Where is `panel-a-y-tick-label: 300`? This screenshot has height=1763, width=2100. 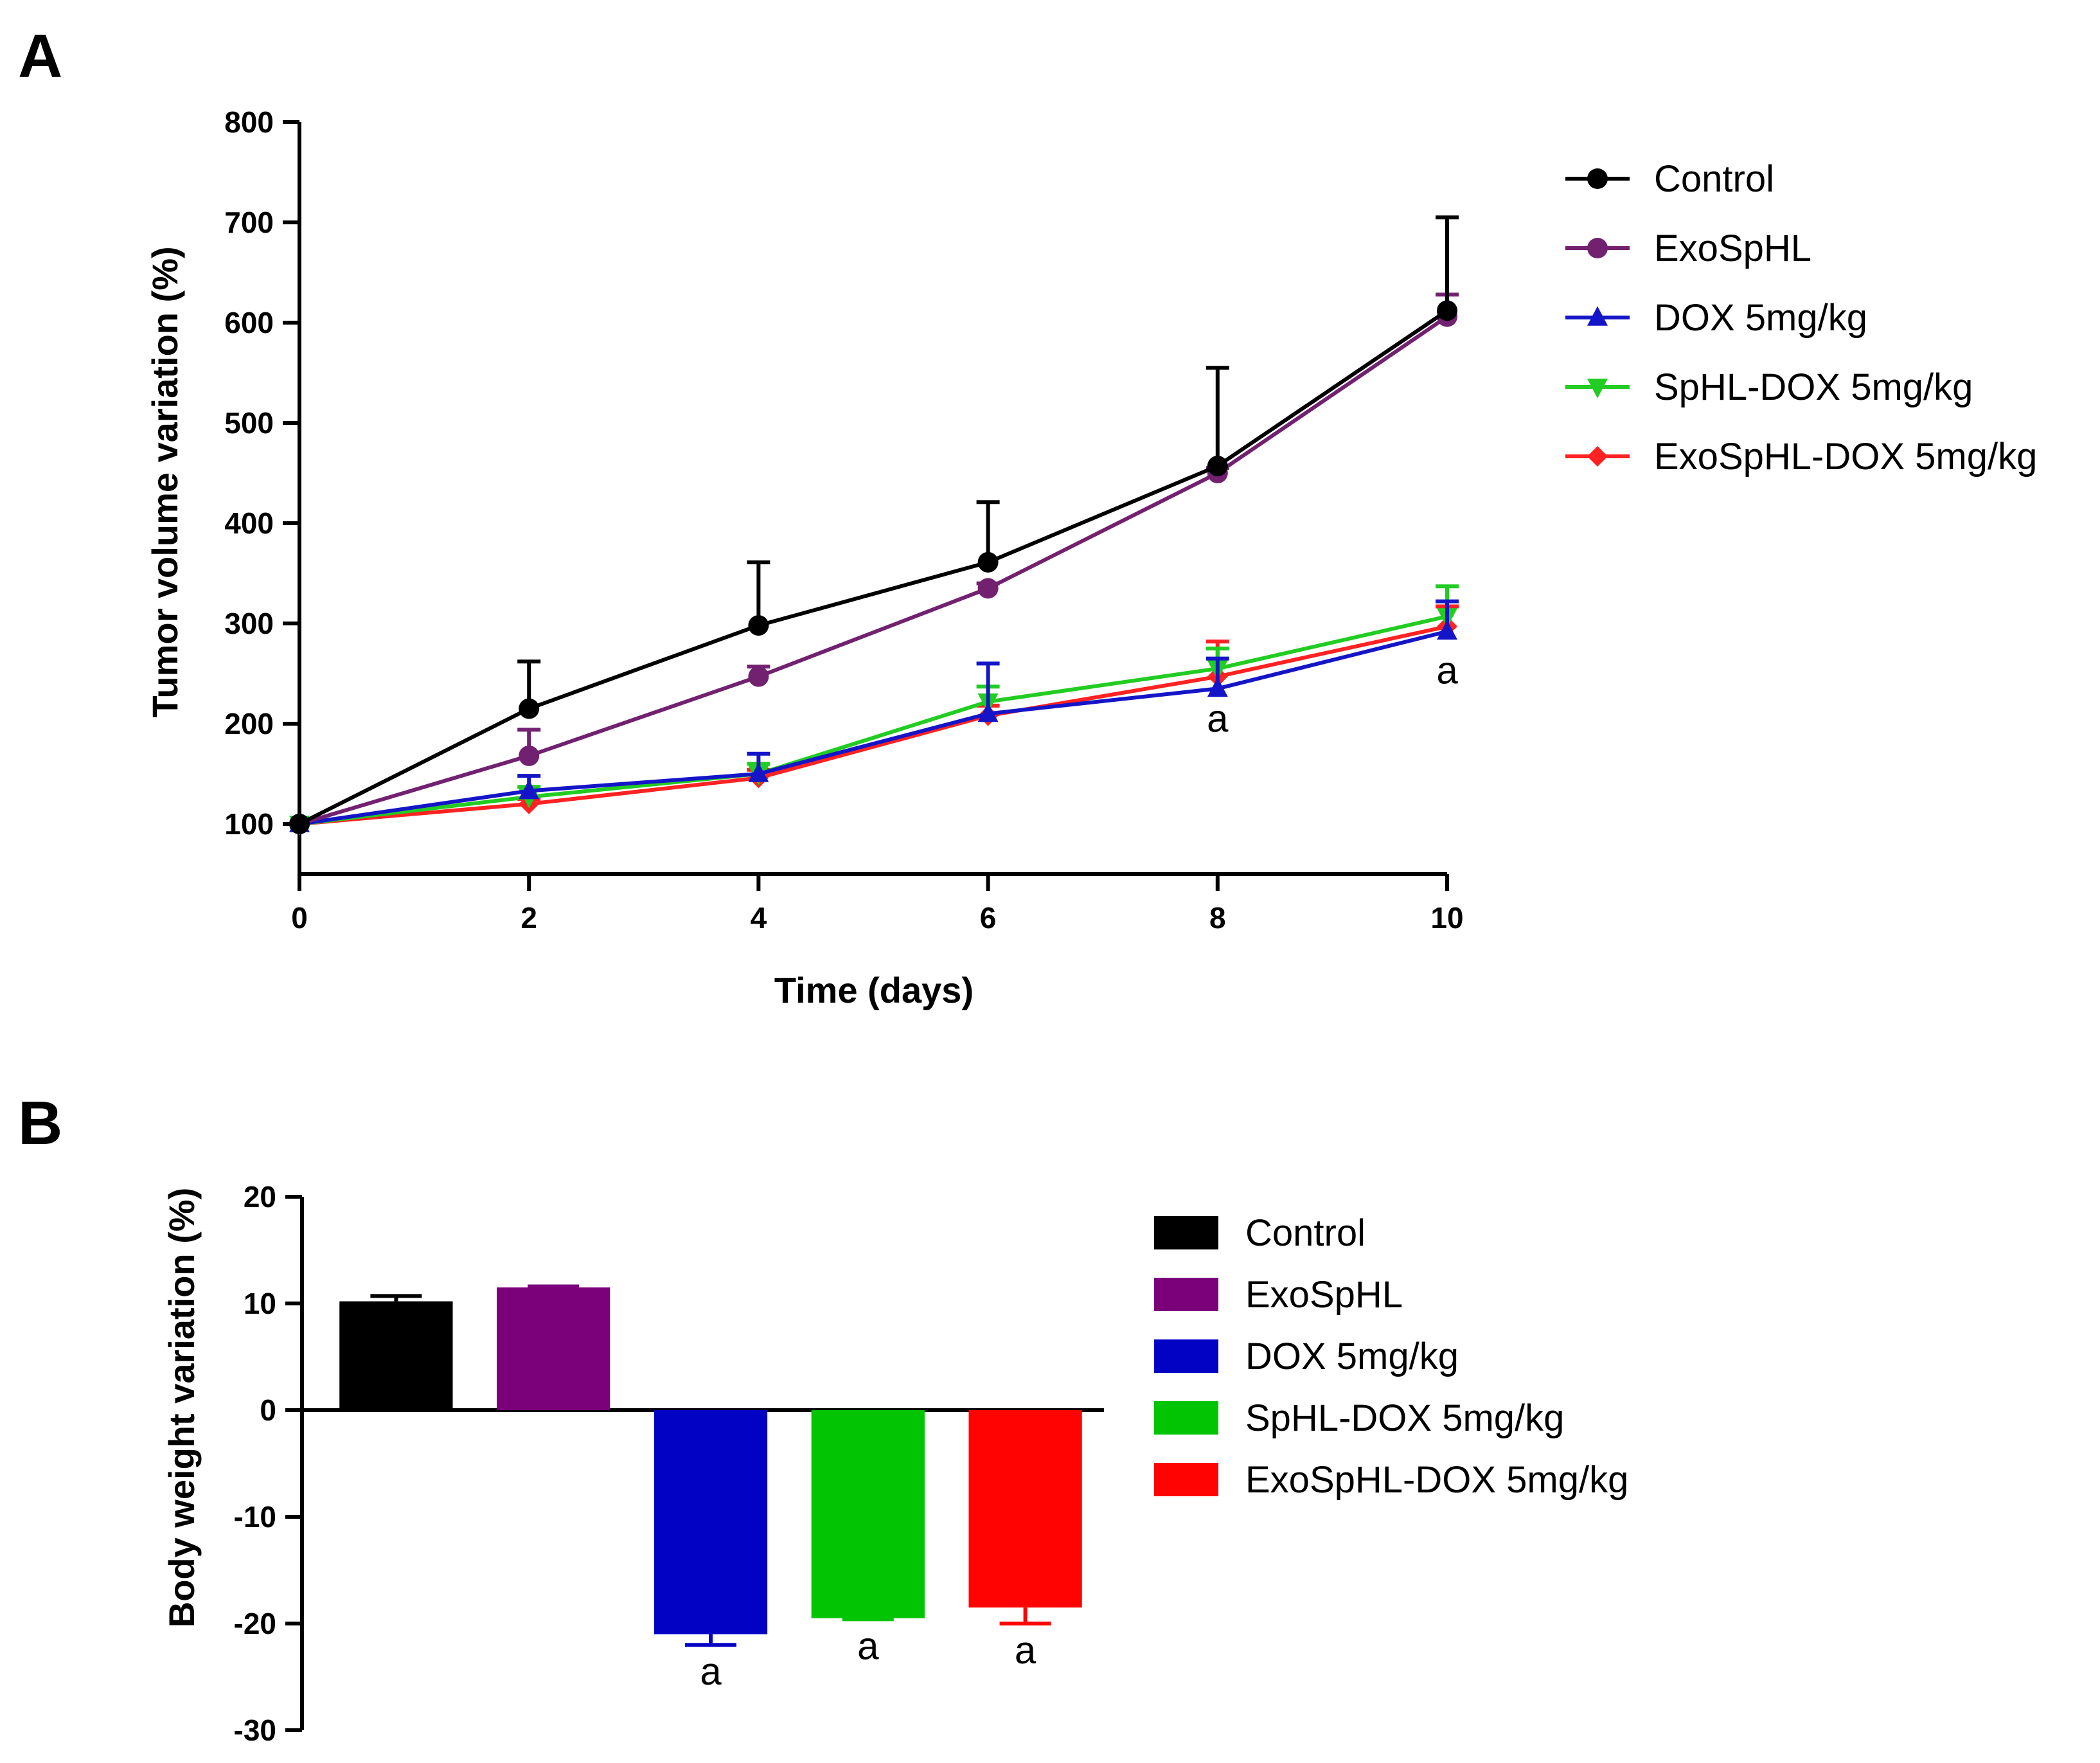
panel-a-y-tick-label: 300 is located at coordinates (249, 623).